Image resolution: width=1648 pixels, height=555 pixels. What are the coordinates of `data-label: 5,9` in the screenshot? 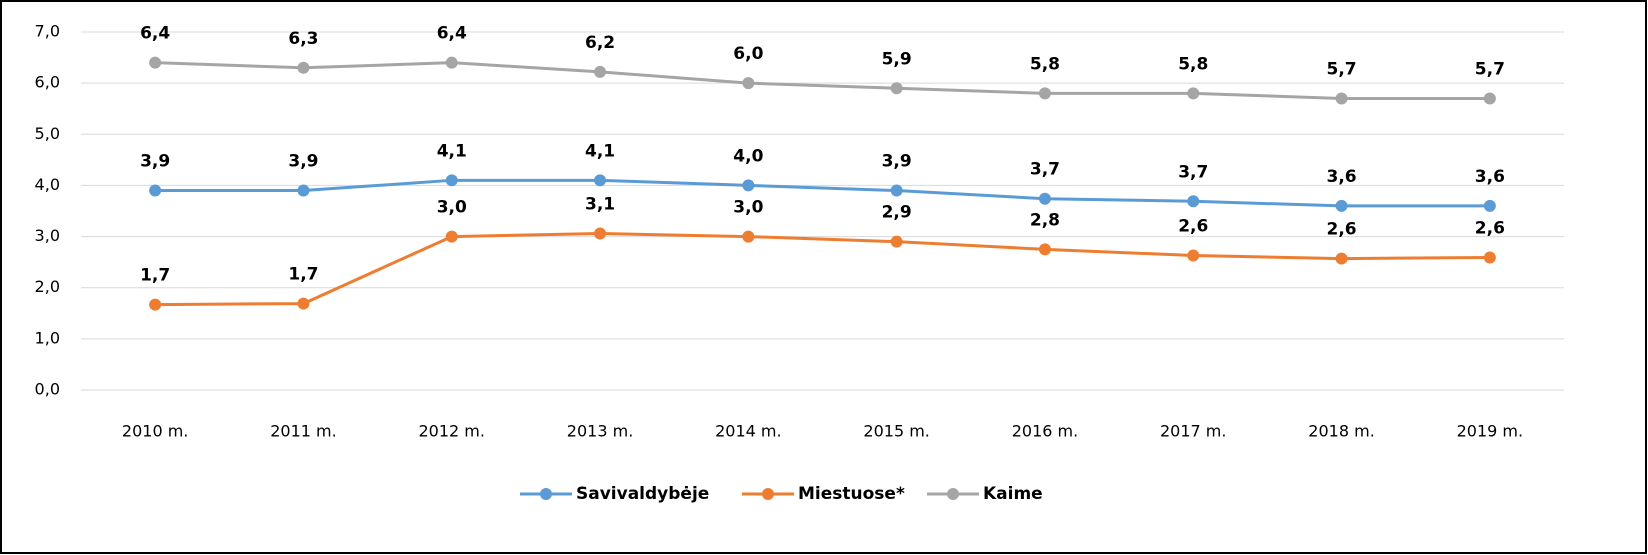 It's located at (897, 59).